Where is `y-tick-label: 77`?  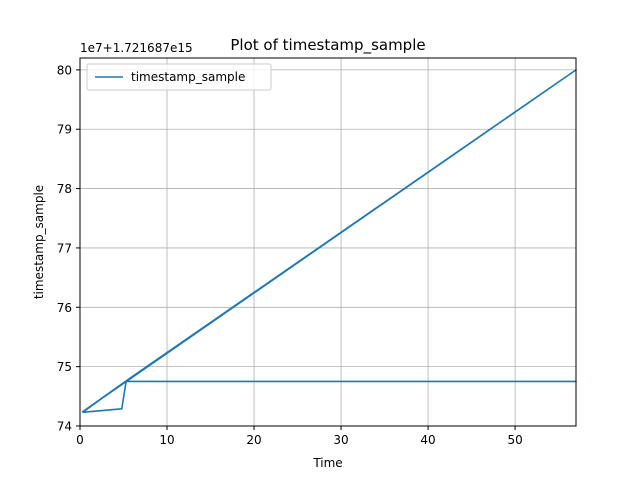 y-tick-label: 77 is located at coordinates (64, 248).